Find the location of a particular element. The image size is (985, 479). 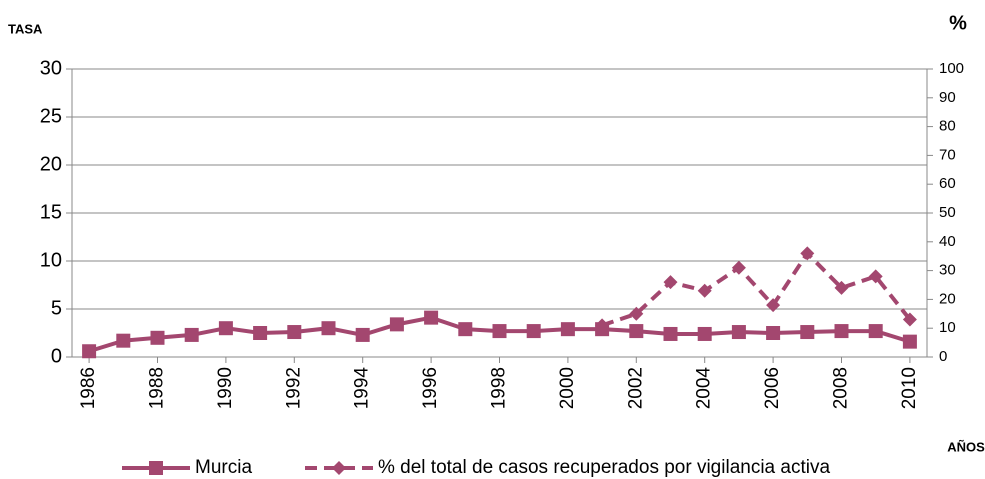

x-tick-label: 1988 is located at coordinates (157, 388).